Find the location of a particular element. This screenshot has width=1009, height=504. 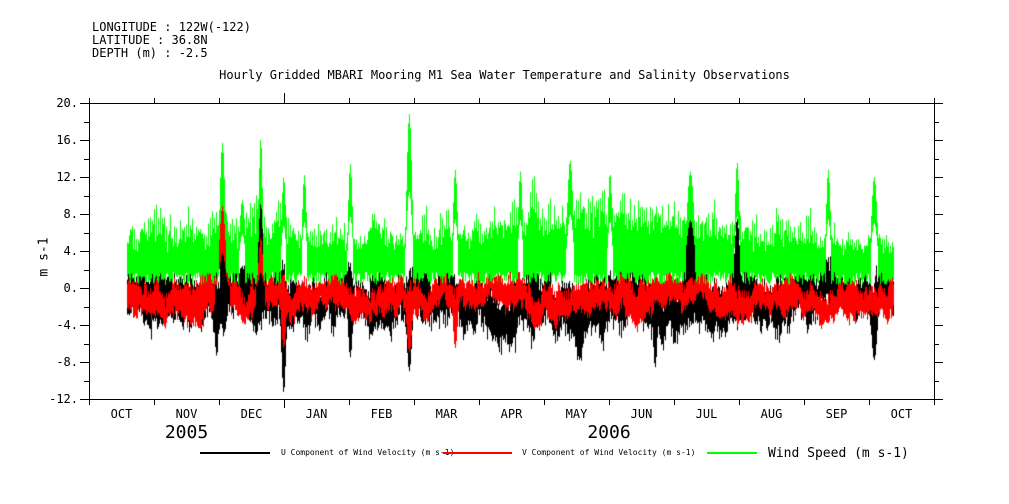

x-month-label: SEP is located at coordinates (836, 414).